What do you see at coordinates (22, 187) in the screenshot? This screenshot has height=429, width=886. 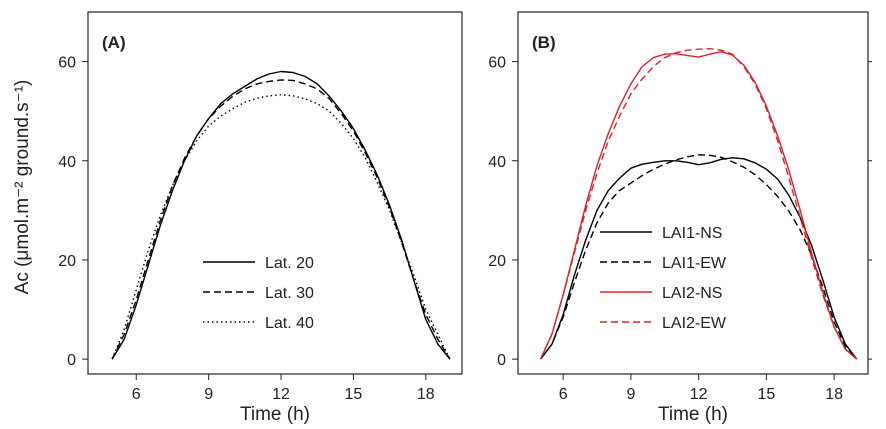 I see `y-axis-title: Ac (μmol.m⁻² ground.s⁻¹)` at bounding box center [22, 187].